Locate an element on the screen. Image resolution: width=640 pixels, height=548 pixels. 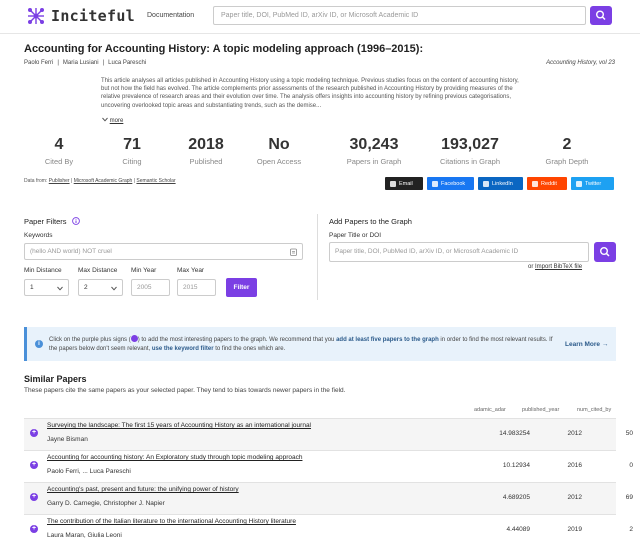
source-link-mag: Microsoft Academic Graph is located at coordinates (103, 181).